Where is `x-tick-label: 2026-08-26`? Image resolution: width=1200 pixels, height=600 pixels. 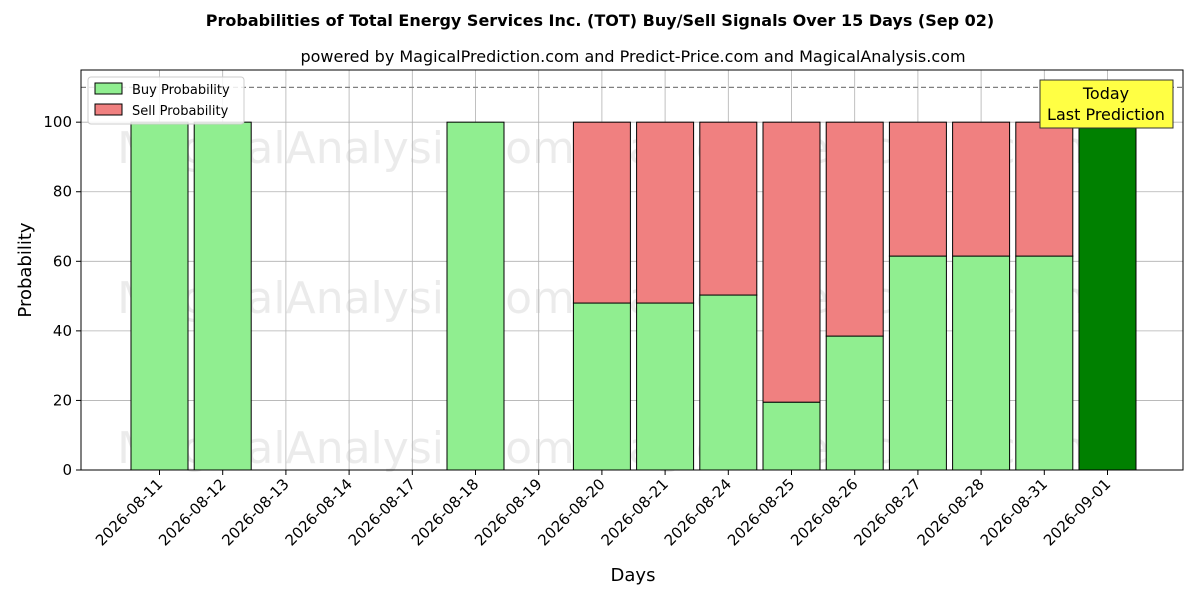
x-tick-label: 2026-08-26 is located at coordinates (824, 512).